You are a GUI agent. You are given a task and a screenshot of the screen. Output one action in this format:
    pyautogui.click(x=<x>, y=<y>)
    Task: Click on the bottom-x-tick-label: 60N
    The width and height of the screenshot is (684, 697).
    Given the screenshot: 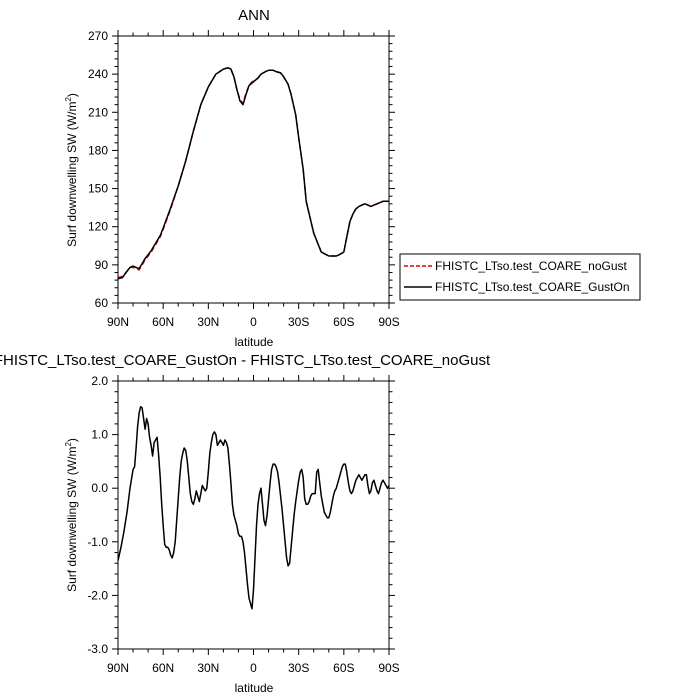 What is the action you would take?
    pyautogui.click(x=163, y=668)
    